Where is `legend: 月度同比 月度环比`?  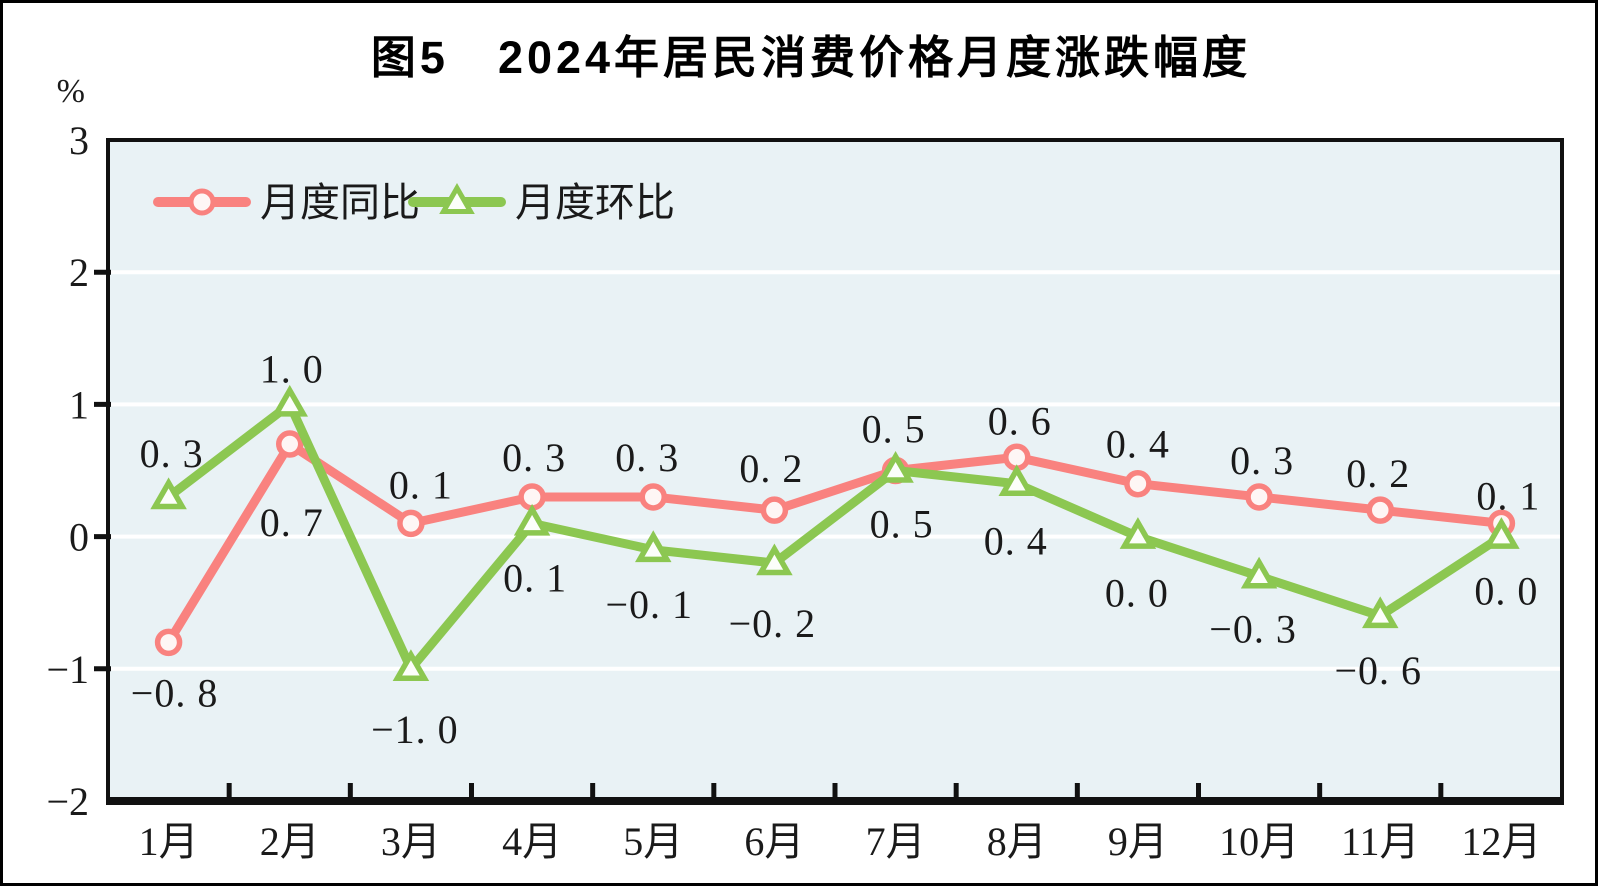
legend: 月度同比 月度环比 is located at coordinates (414, 202).